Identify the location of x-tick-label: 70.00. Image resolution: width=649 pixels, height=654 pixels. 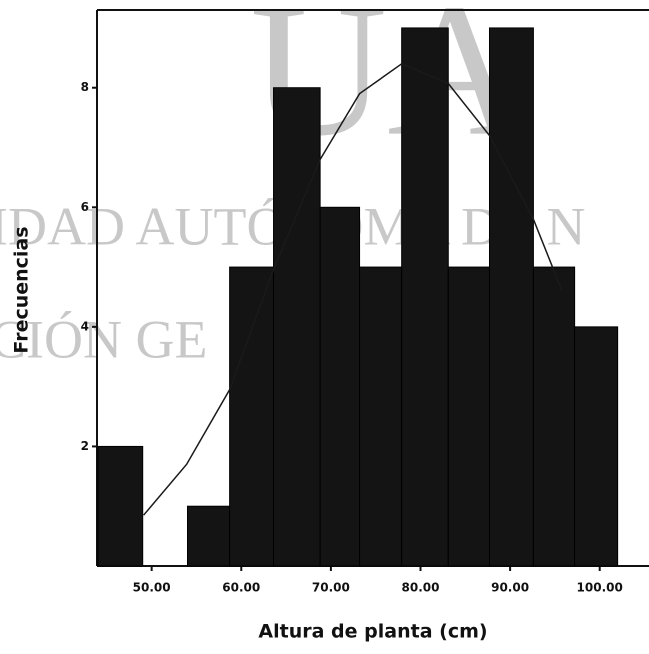
(331, 588).